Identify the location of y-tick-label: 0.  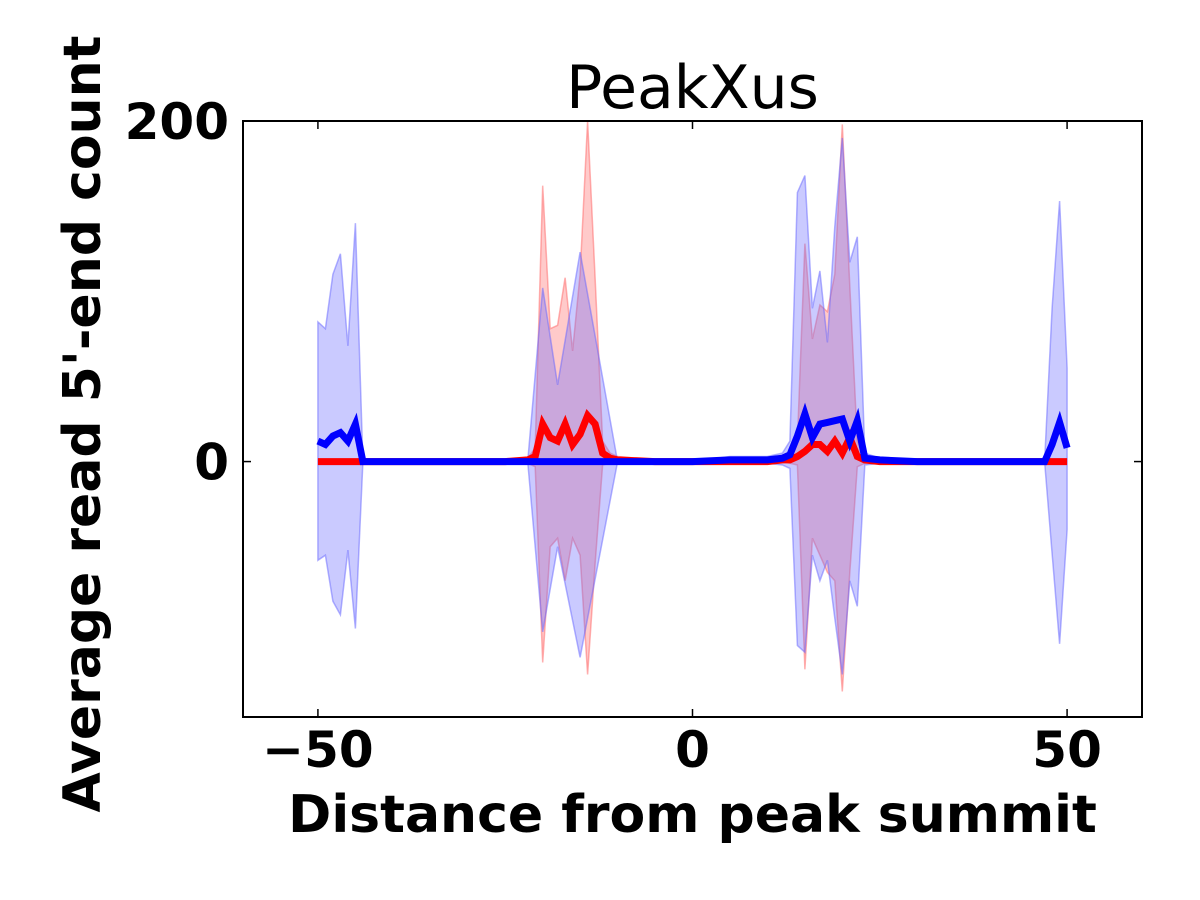
(211, 463).